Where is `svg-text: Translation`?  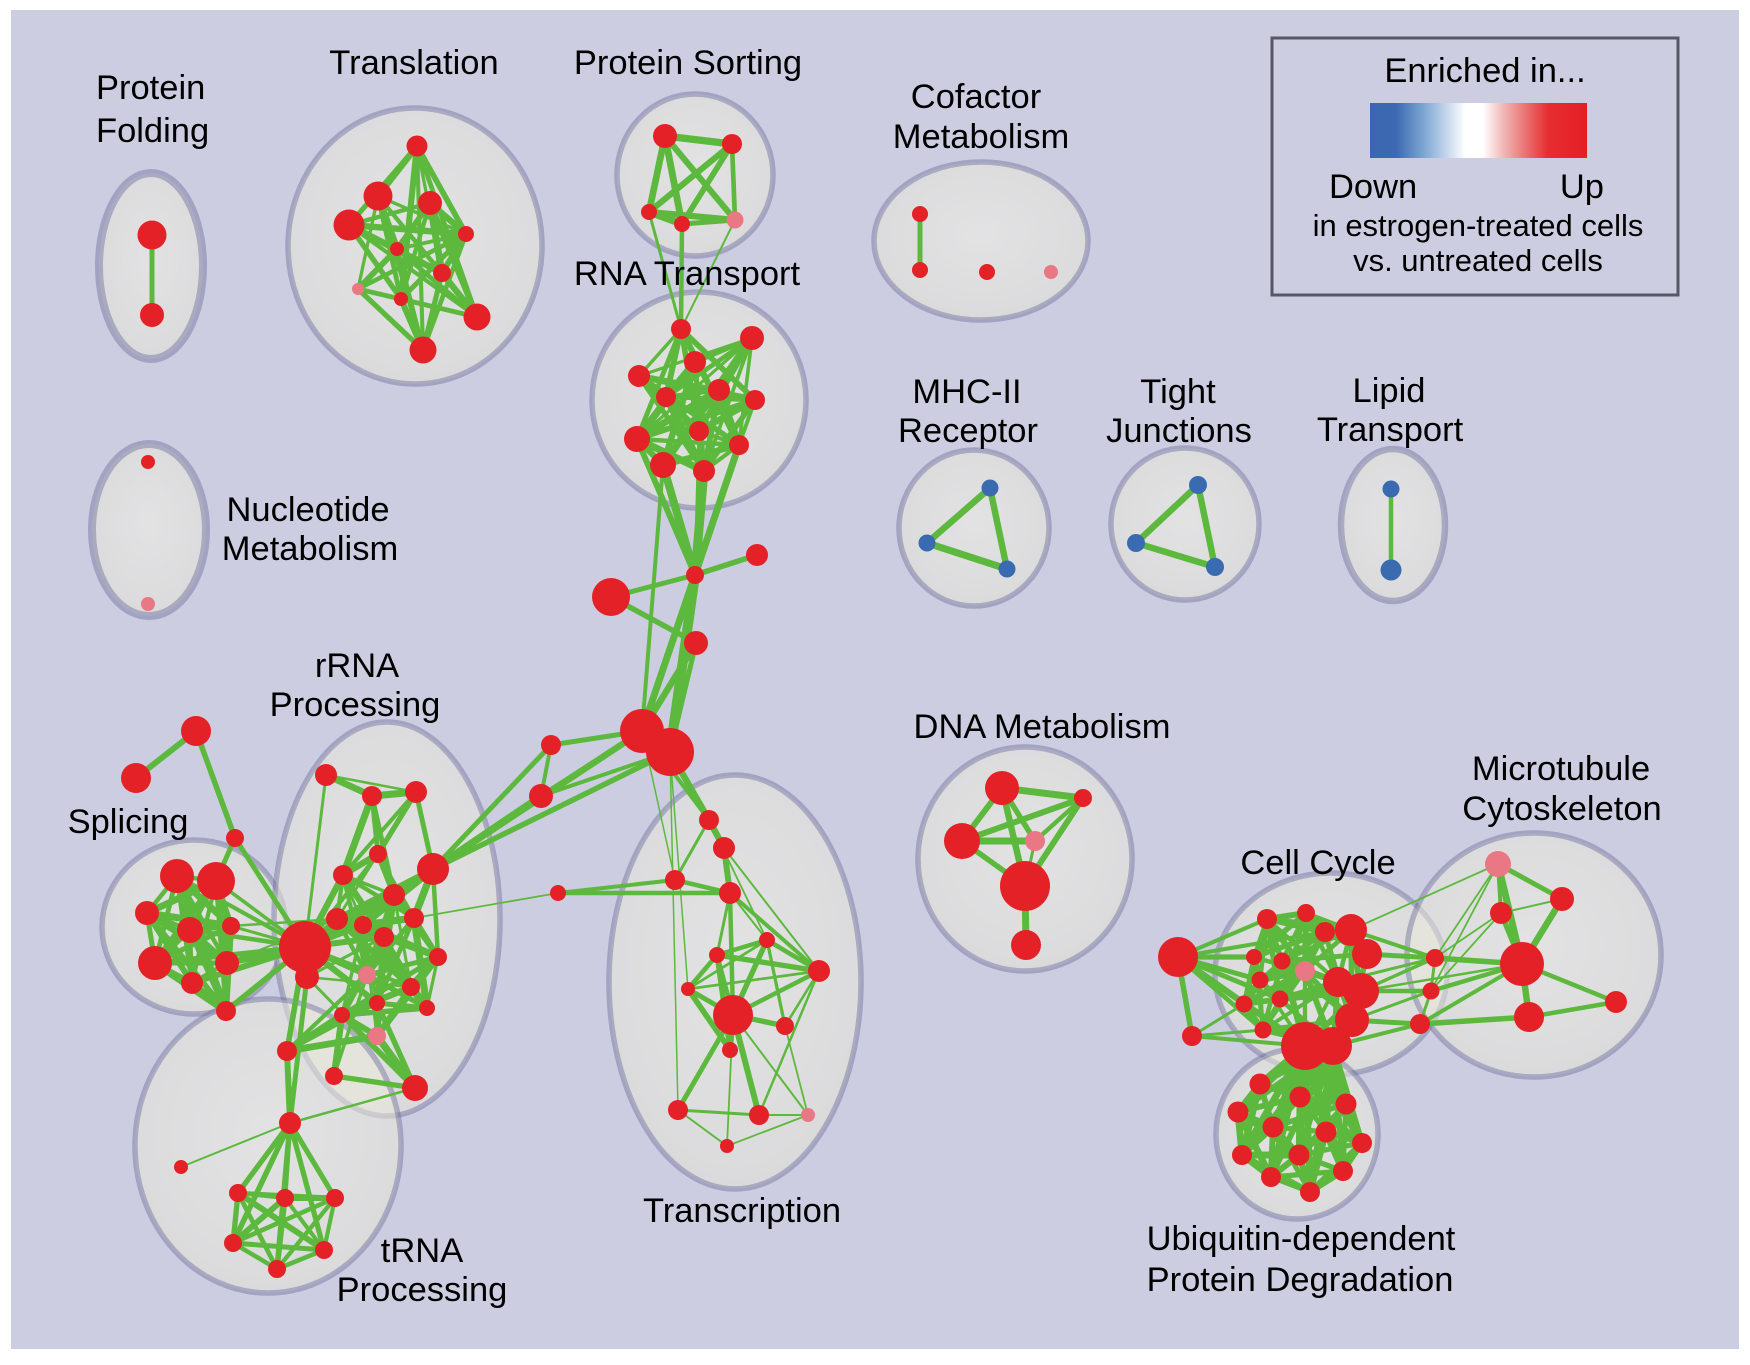
svg-text: Translation is located at coordinates (413, 63).